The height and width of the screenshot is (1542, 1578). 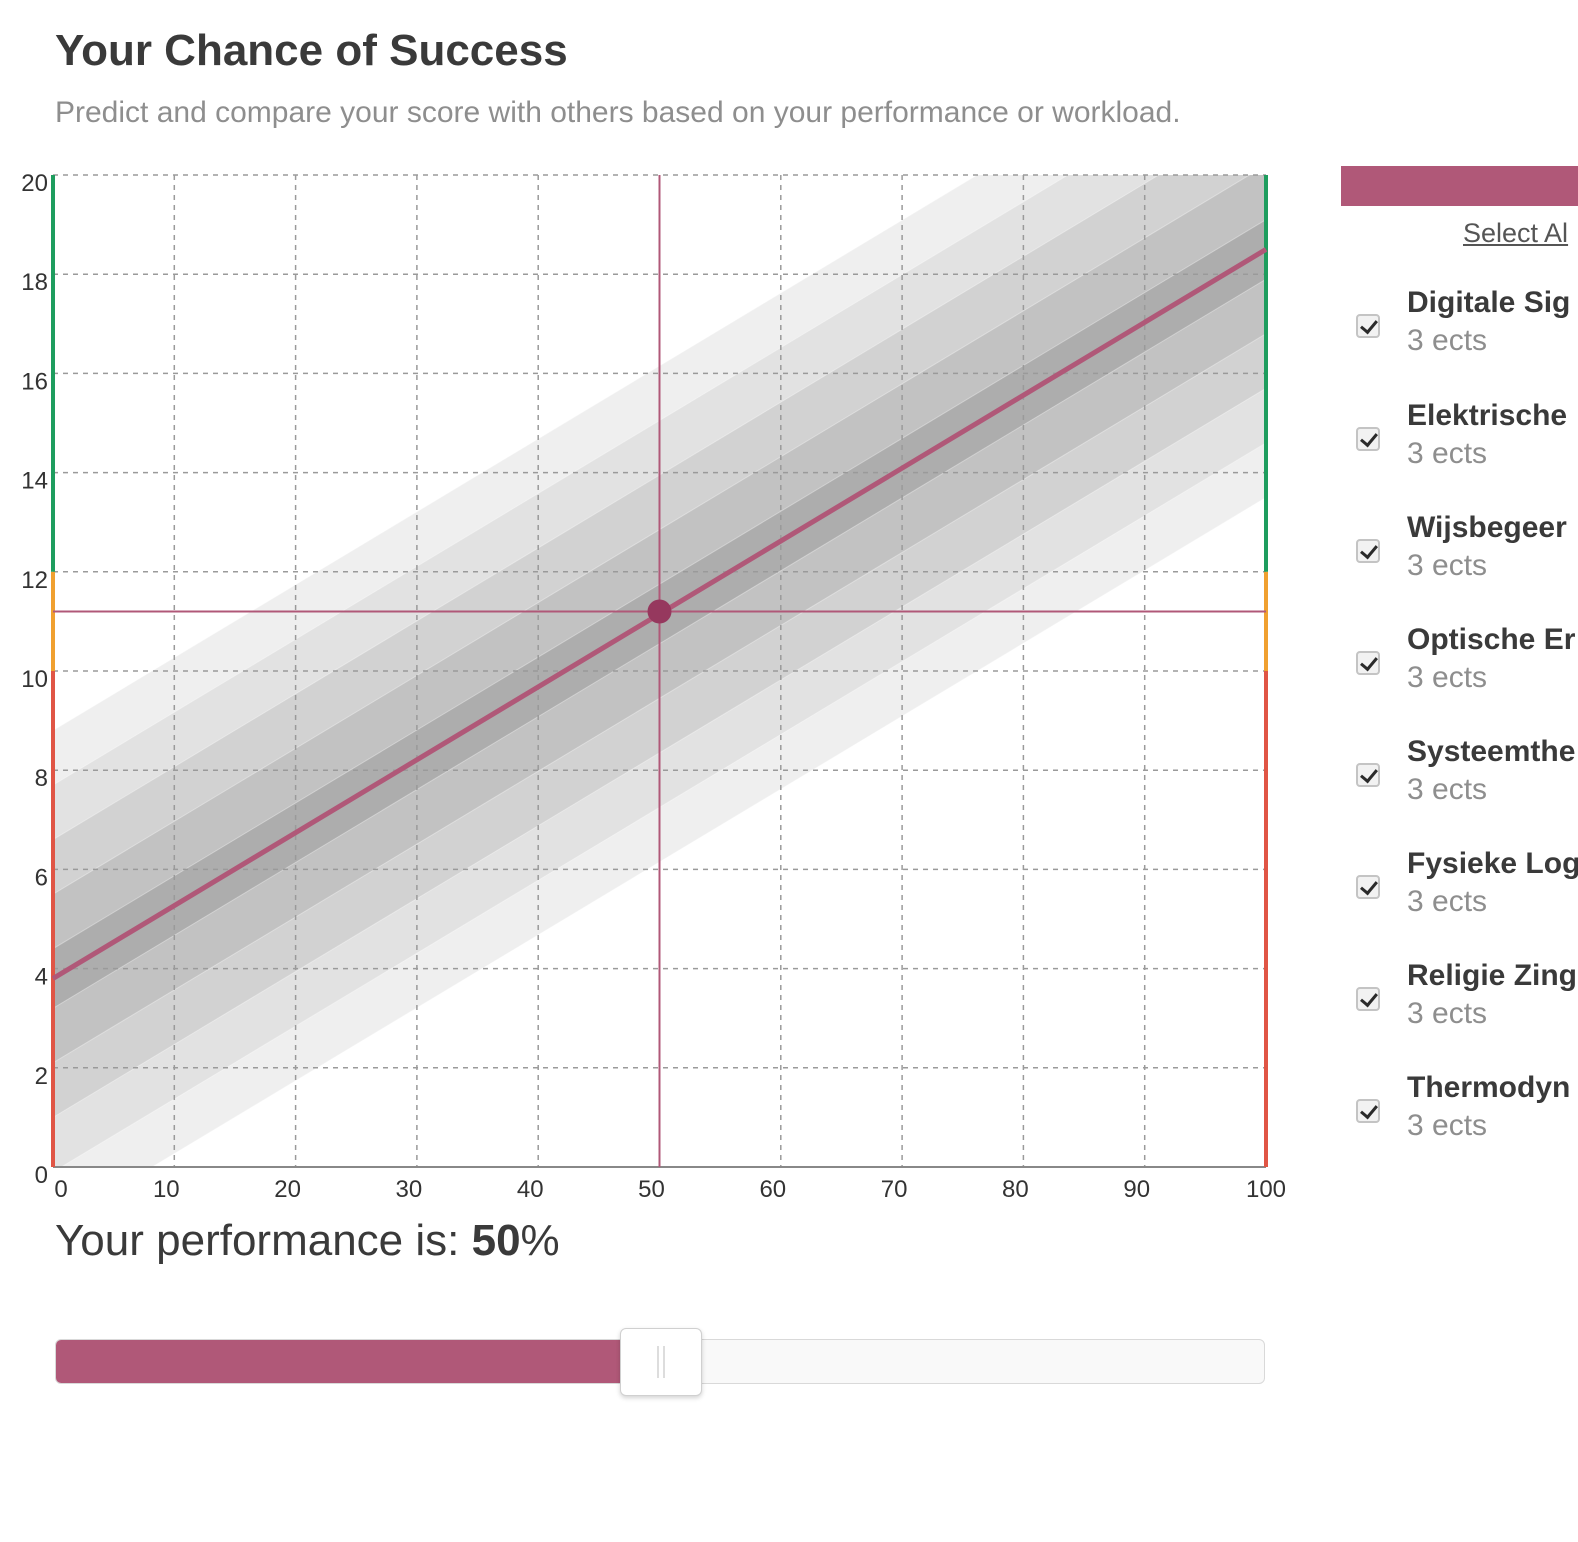 I want to click on y-tick-label: 2, so click(x=41, y=1076).